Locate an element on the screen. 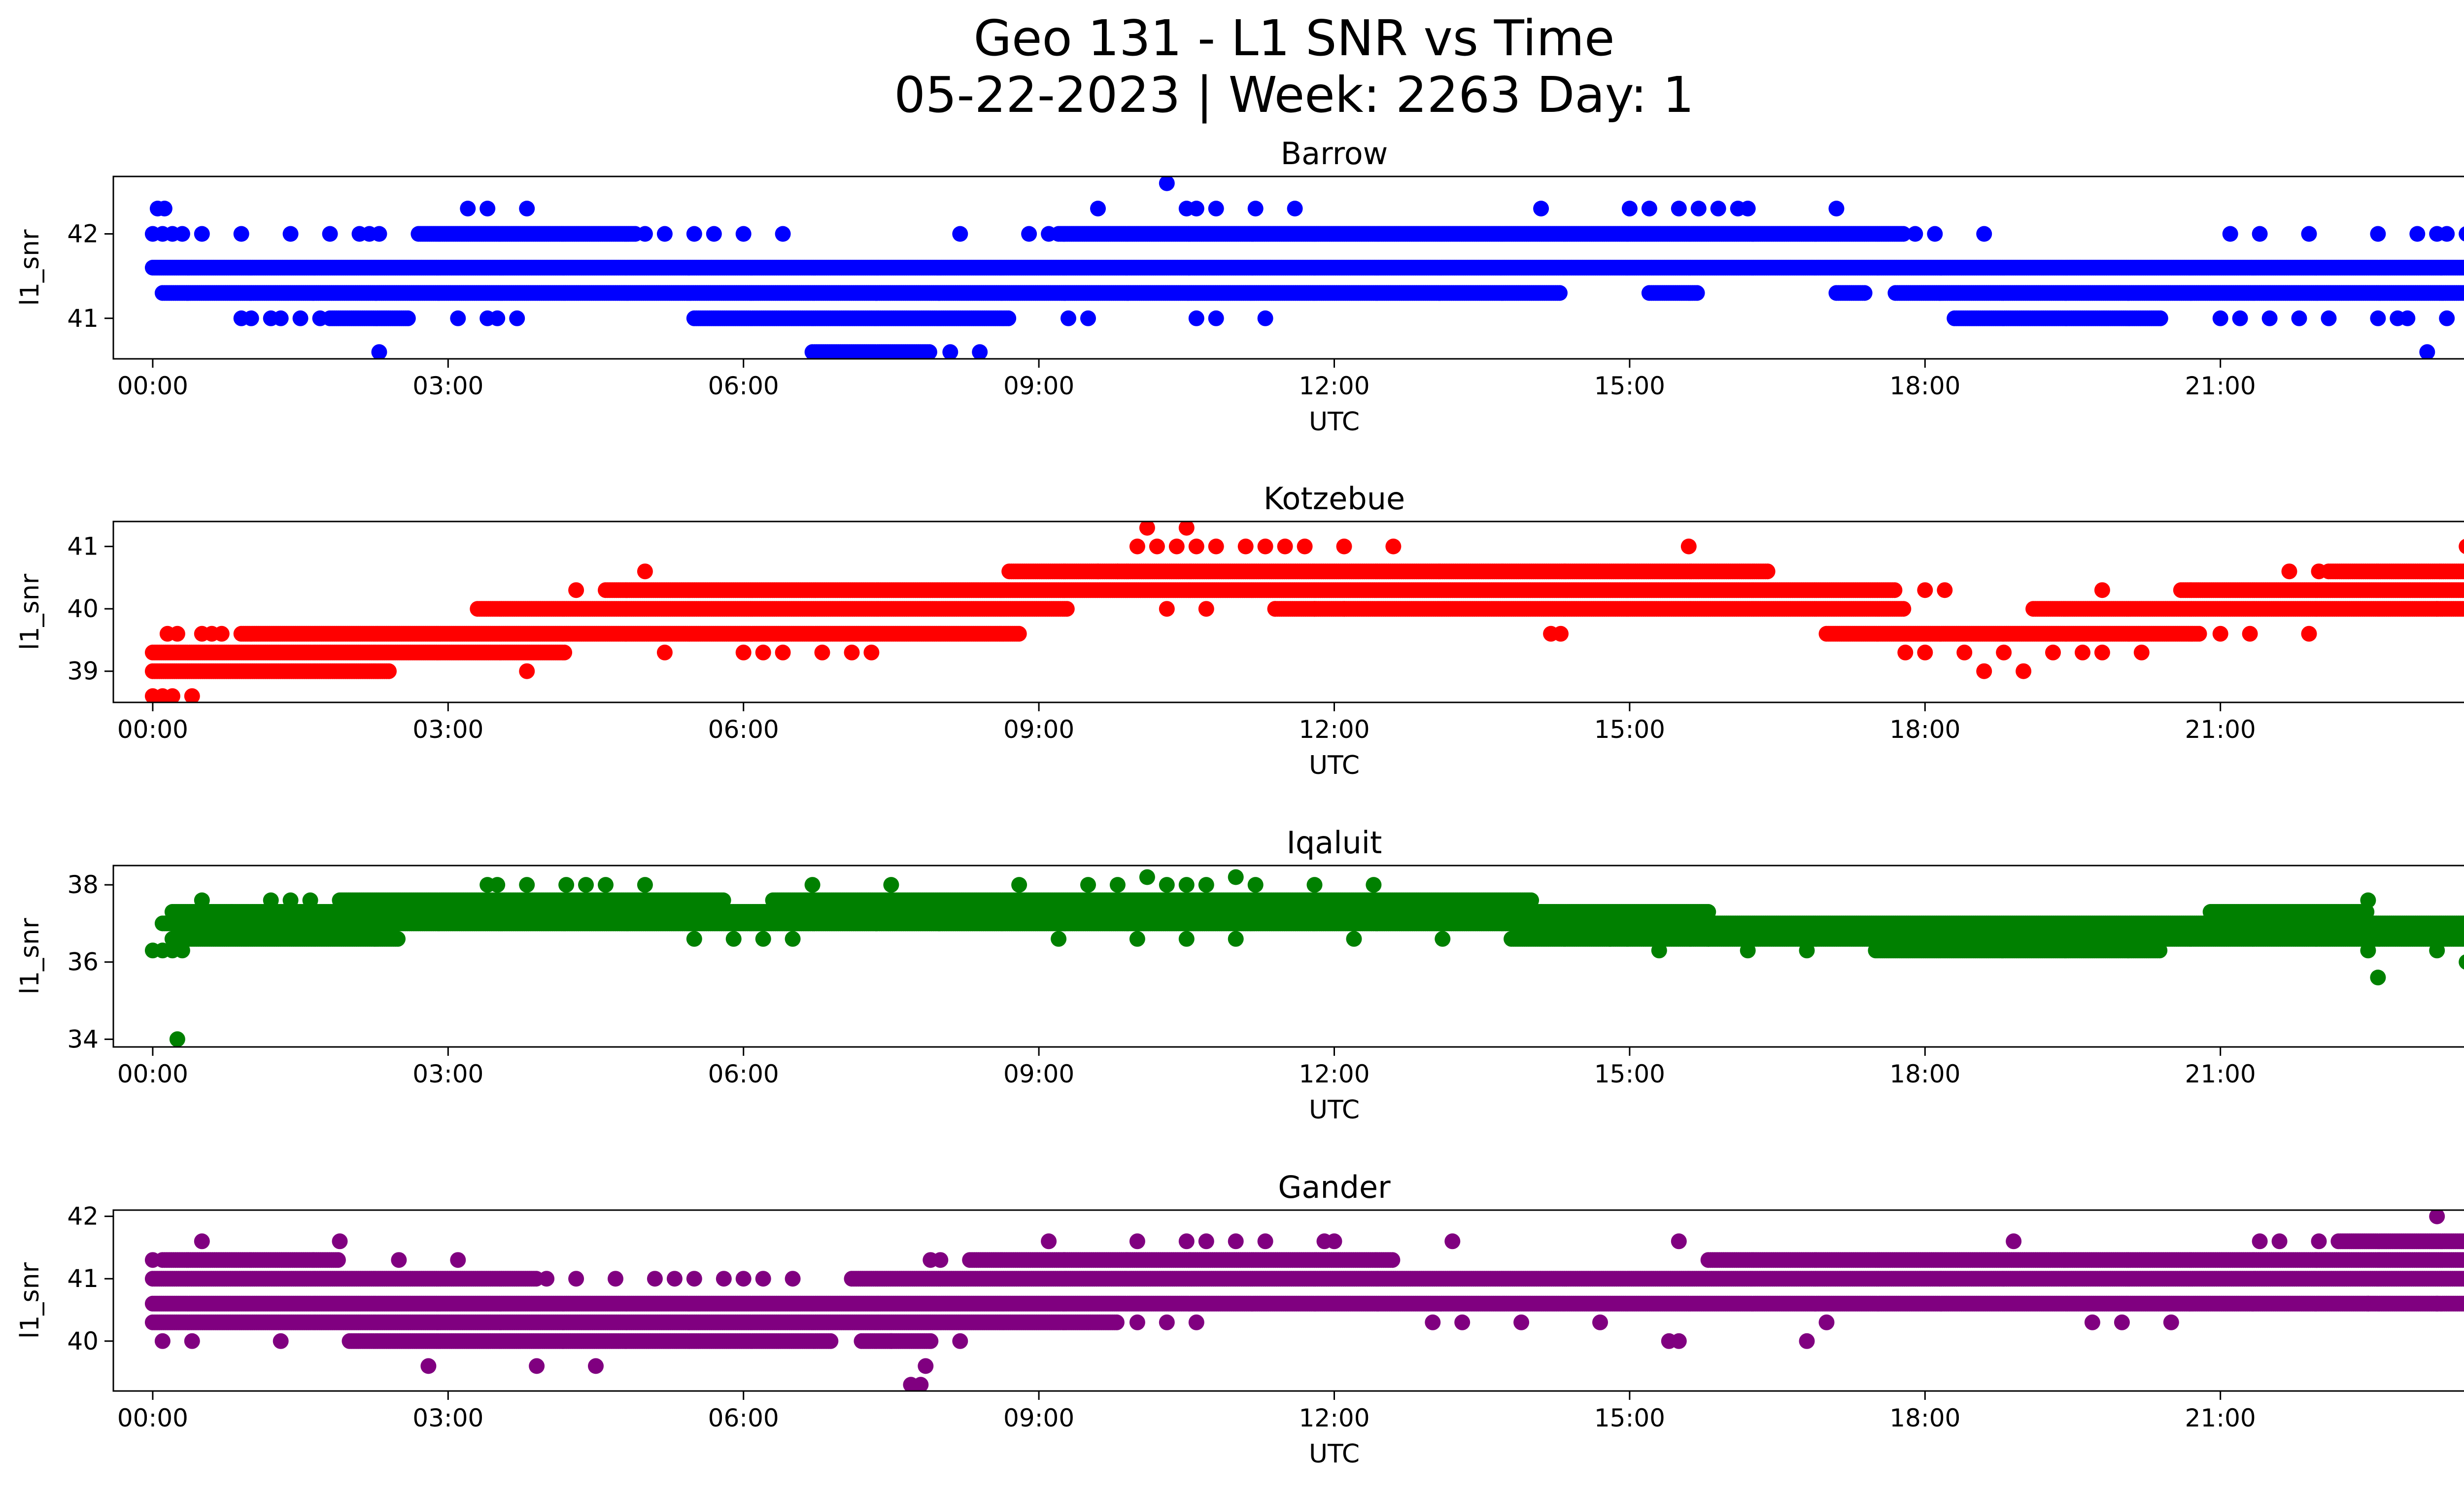 This screenshot has height=1495, width=2464. scatter-series-kotzebue is located at coordinates (1304, 612).